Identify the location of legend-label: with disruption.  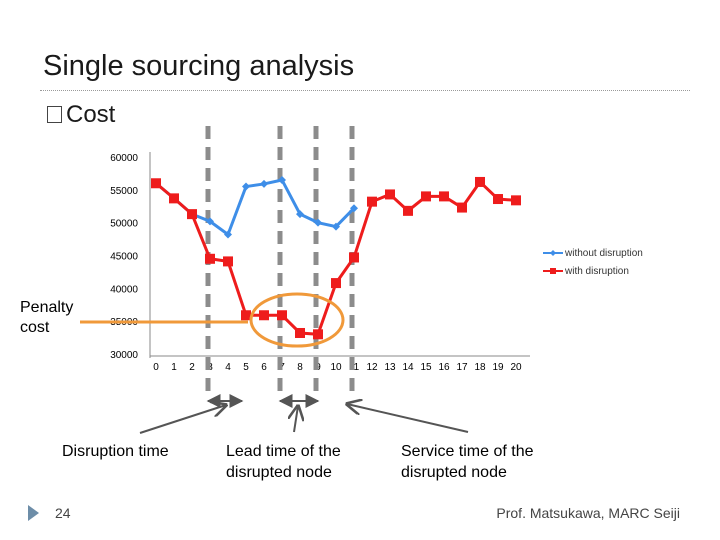
(596, 271).